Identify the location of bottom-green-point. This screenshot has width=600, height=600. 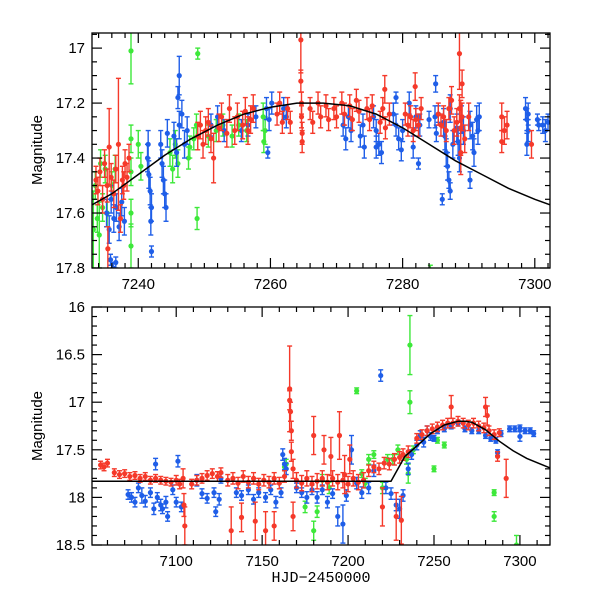
(494, 493).